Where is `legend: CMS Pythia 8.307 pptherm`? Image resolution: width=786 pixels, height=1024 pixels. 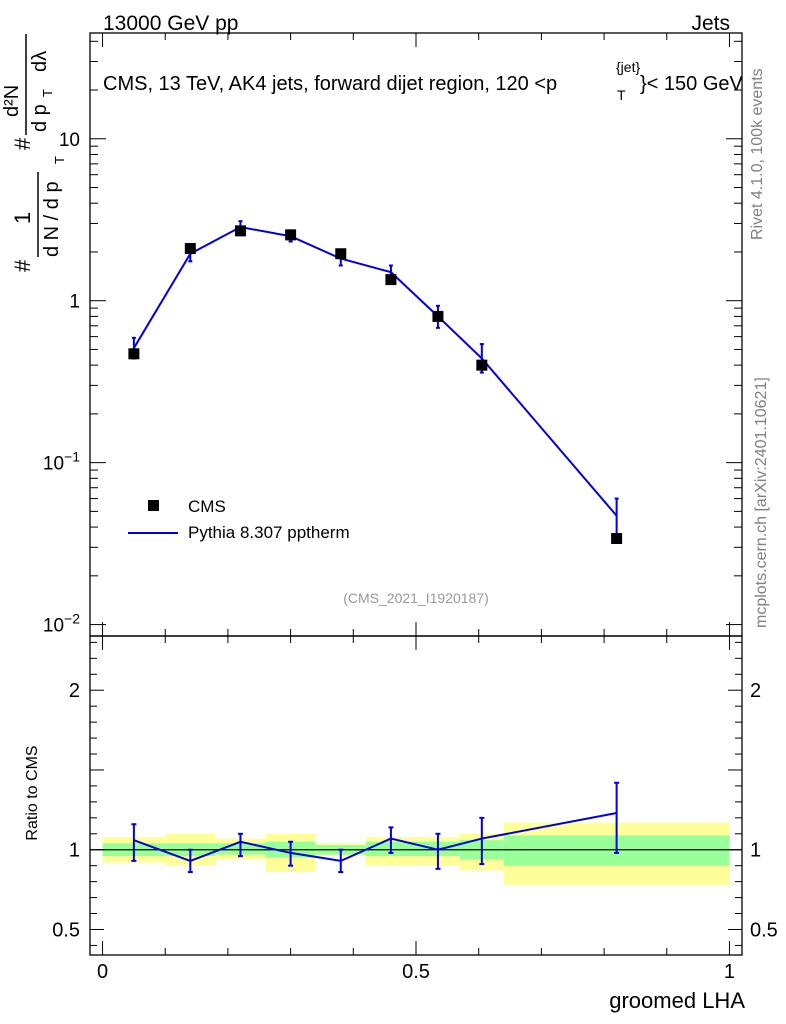
legend: CMS Pythia 8.307 pptherm is located at coordinates (239, 519).